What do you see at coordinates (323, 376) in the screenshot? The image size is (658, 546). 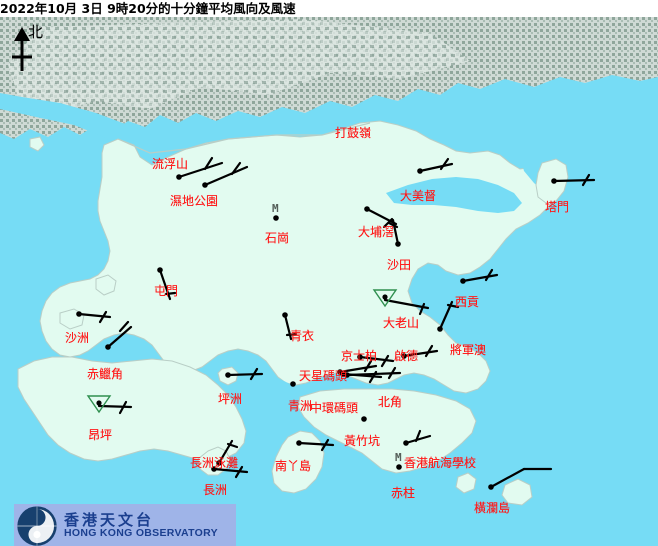 I see `station-label-22: 天星碼頭` at bounding box center [323, 376].